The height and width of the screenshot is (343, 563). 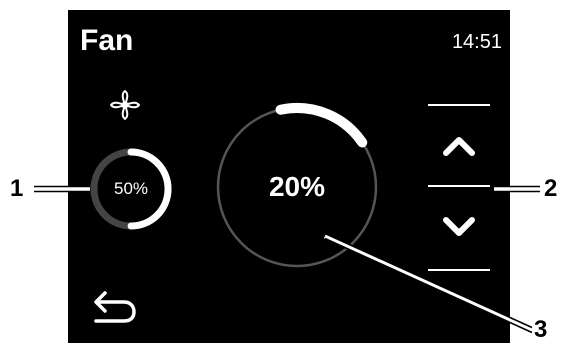 What do you see at coordinates (125, 105) in the screenshot?
I see `fan-icon` at bounding box center [125, 105].